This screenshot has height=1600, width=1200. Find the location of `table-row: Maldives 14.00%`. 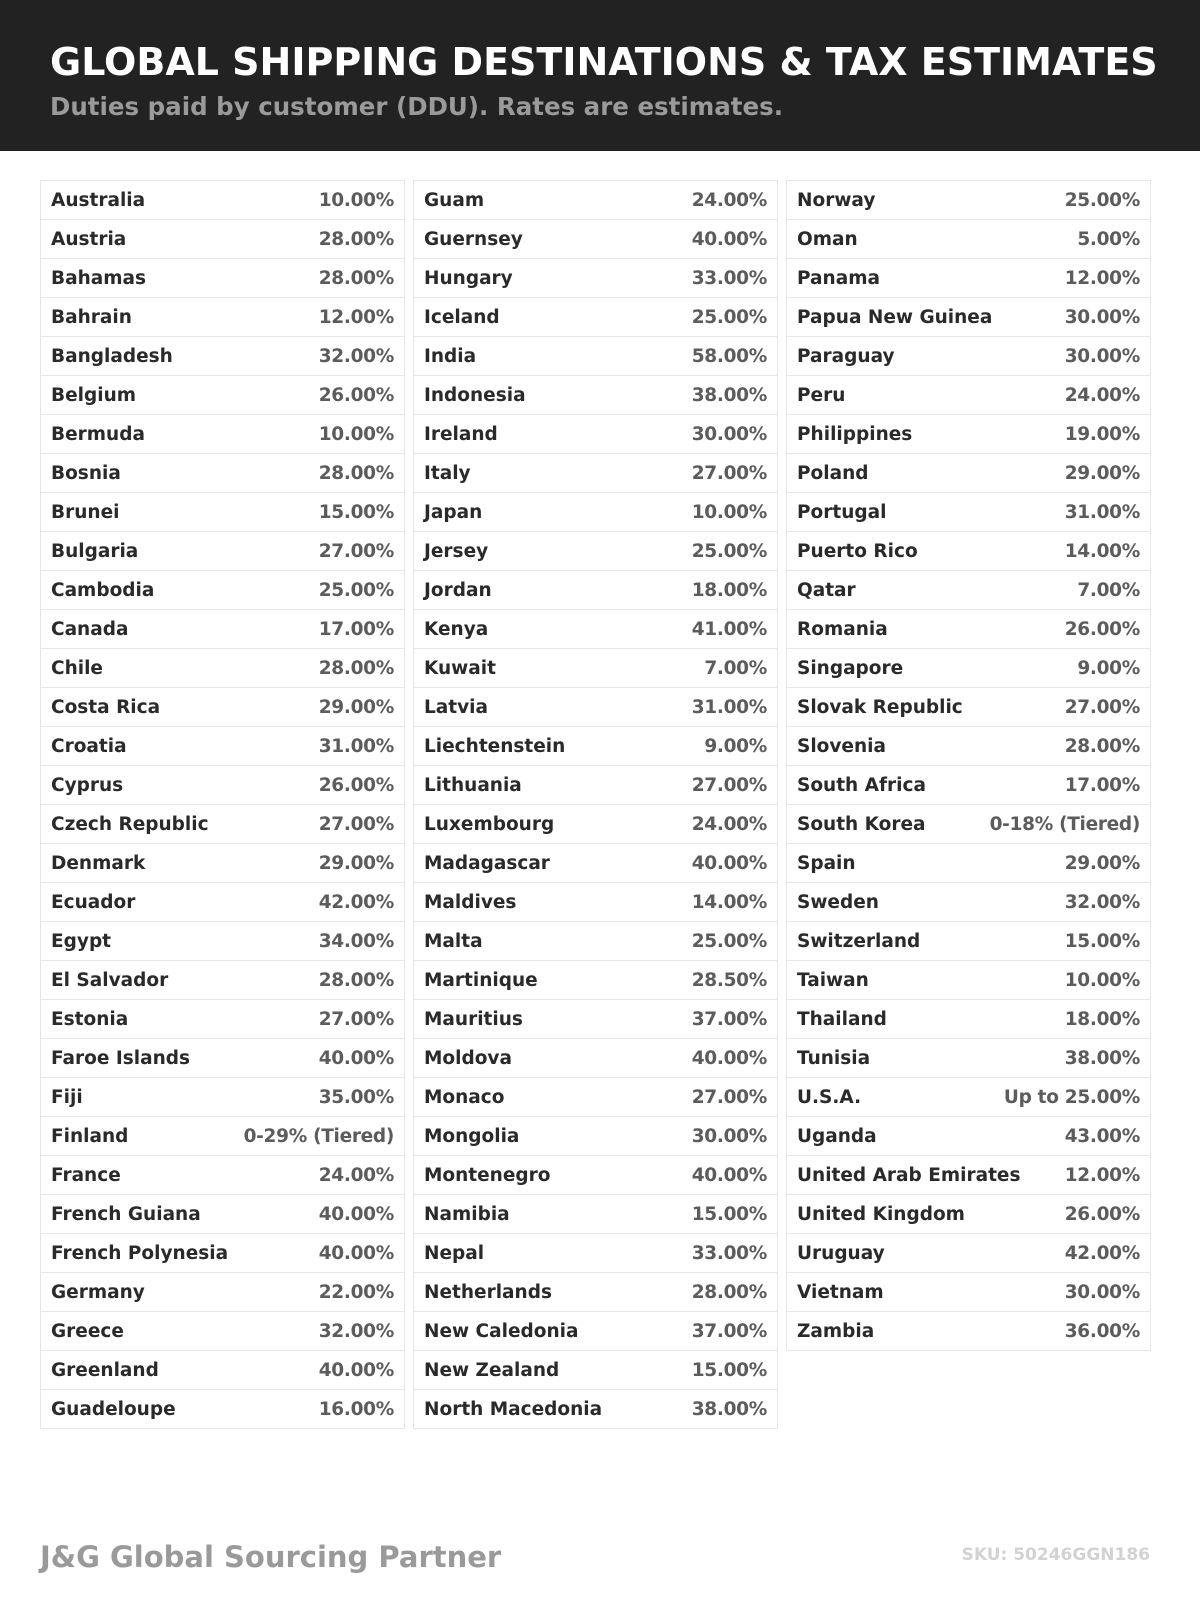

table-row: Maldives 14.00% is located at coordinates (595, 902).